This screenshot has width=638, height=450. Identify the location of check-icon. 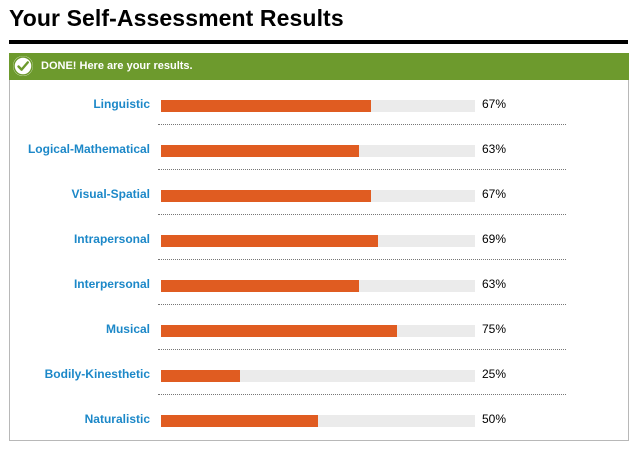
(23, 66).